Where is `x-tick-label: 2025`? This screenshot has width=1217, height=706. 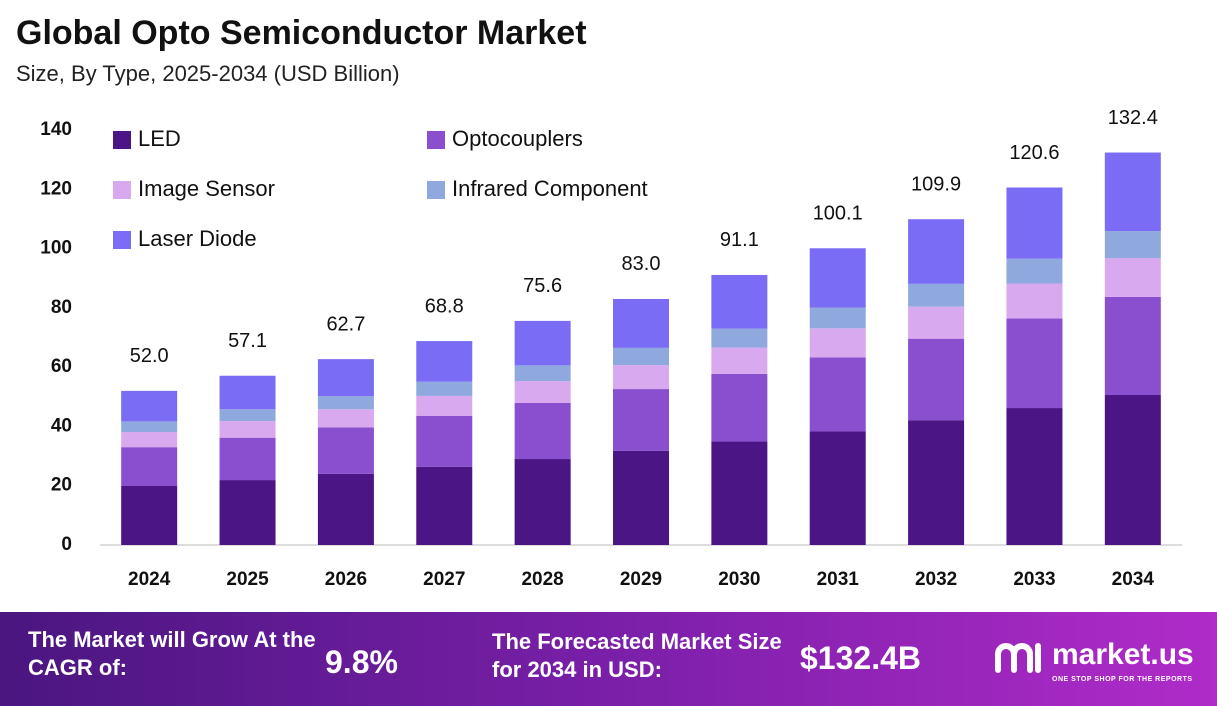 x-tick-label: 2025 is located at coordinates (247, 579).